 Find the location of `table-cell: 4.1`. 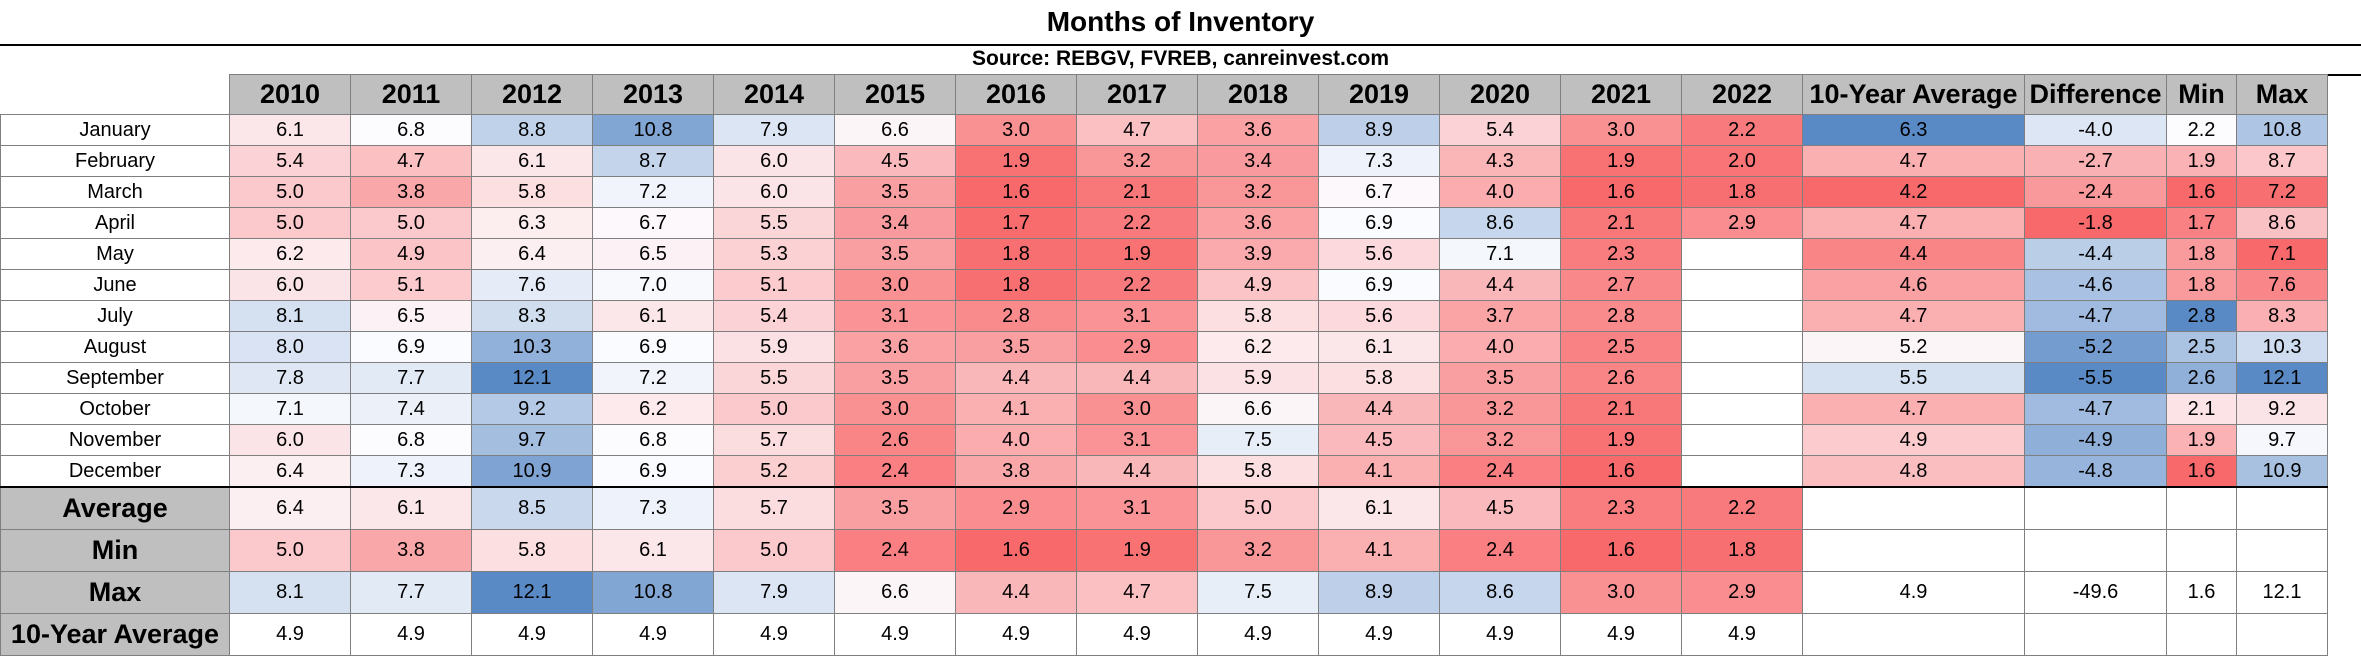

table-cell: 4.1 is located at coordinates (1379, 550).